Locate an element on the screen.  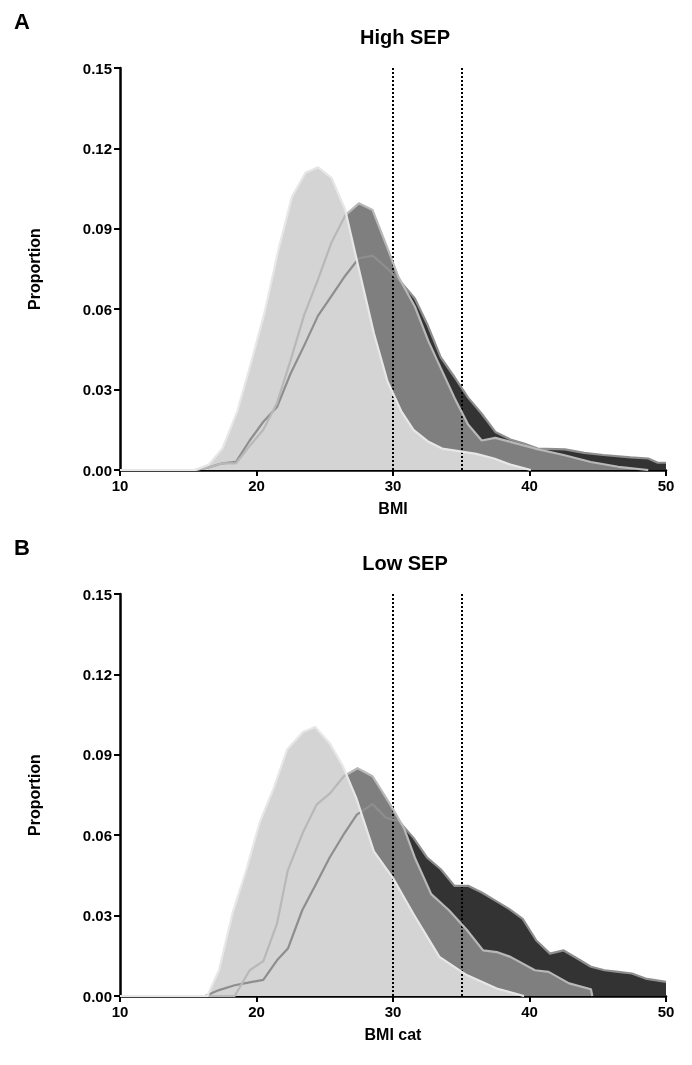
chart-title: High SEP is located at coordinates (405, 37).